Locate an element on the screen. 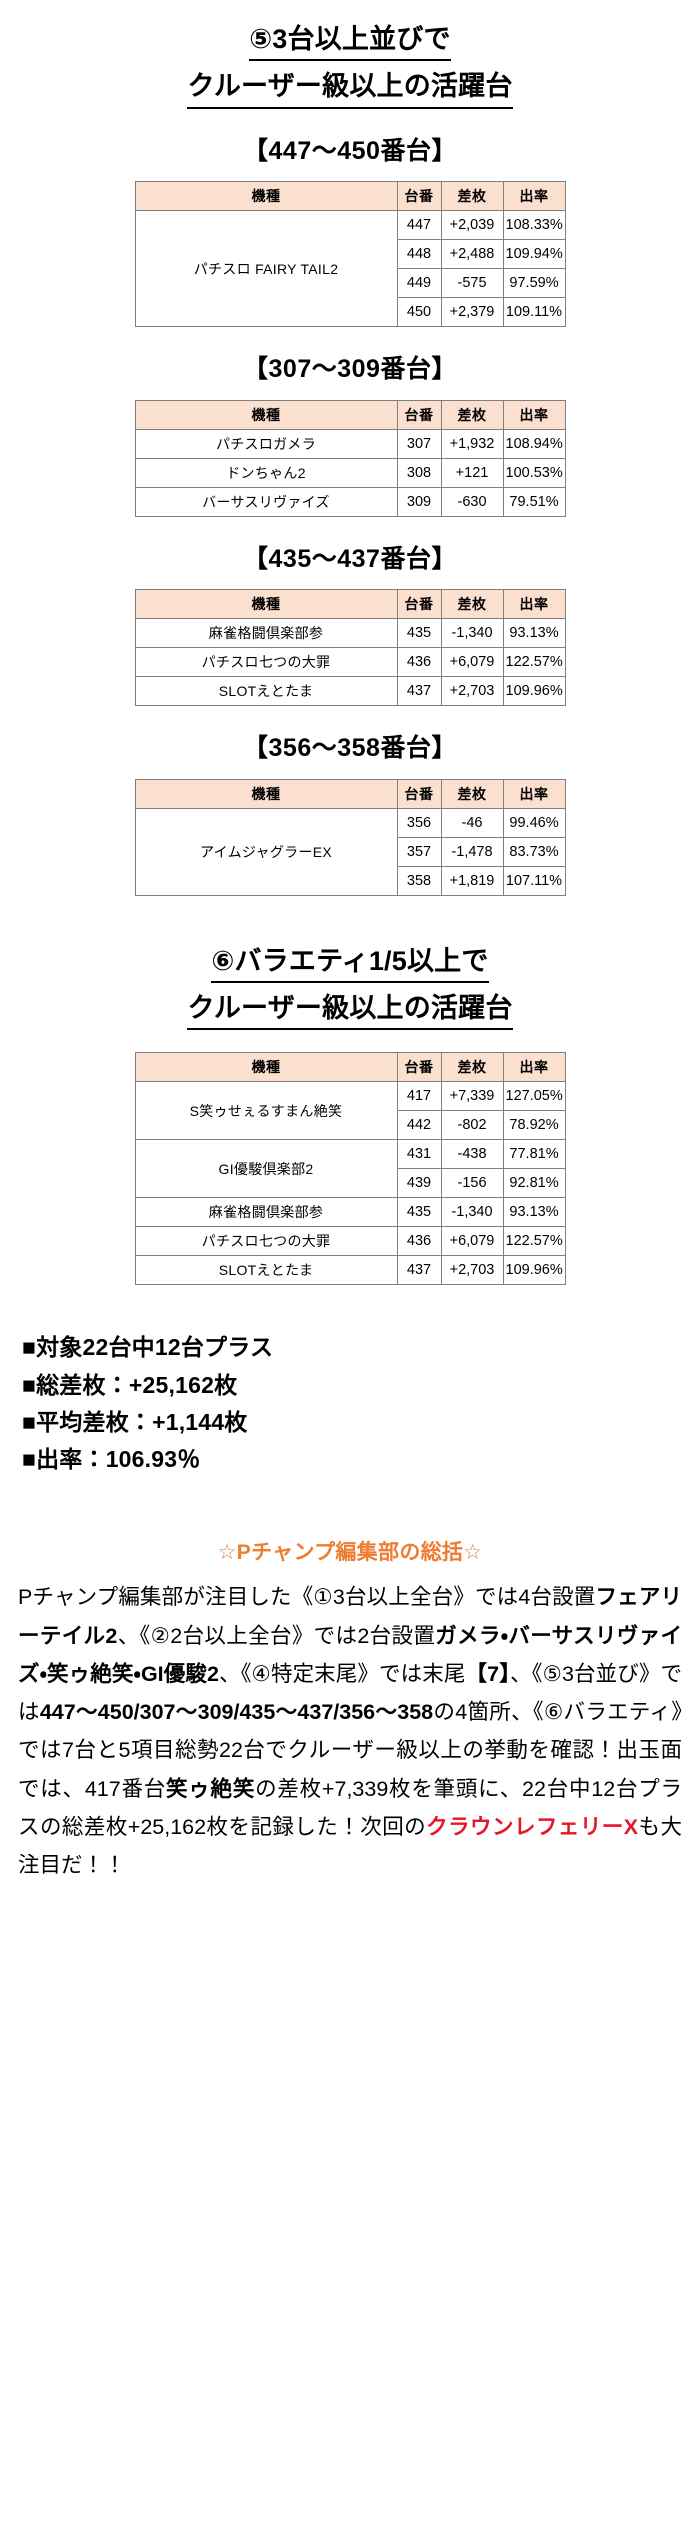 The width and height of the screenshot is (700, 2540). cell-model: アイムジャグラーEX is located at coordinates (266, 851).